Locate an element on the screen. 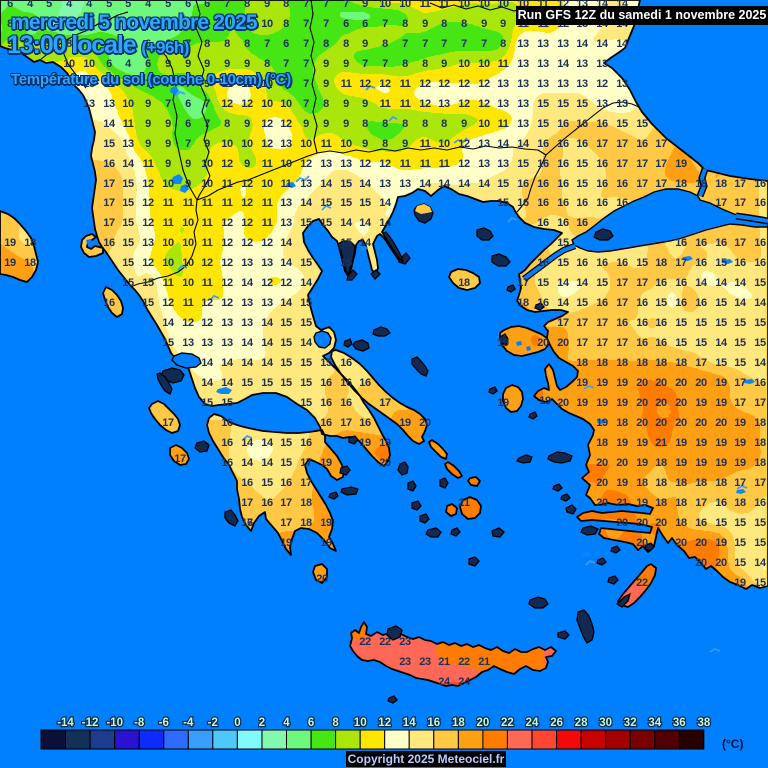 The image size is (768, 768). svg-text: -12 is located at coordinates (90, 723).